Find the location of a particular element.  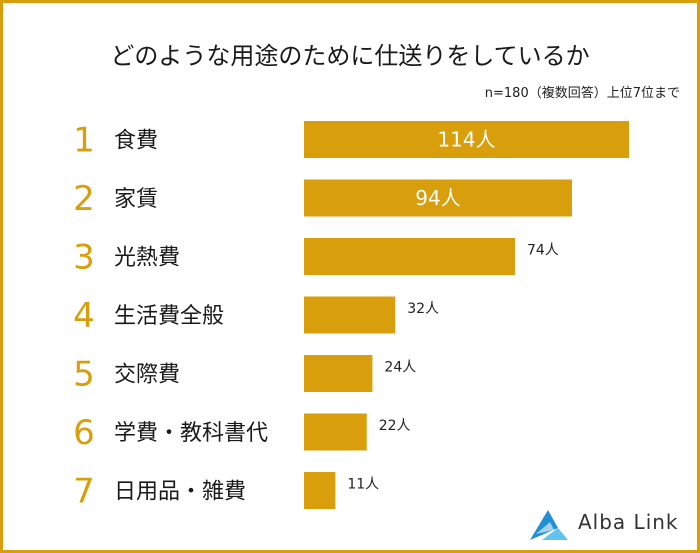

value-label: 24人 is located at coordinates (400, 368).